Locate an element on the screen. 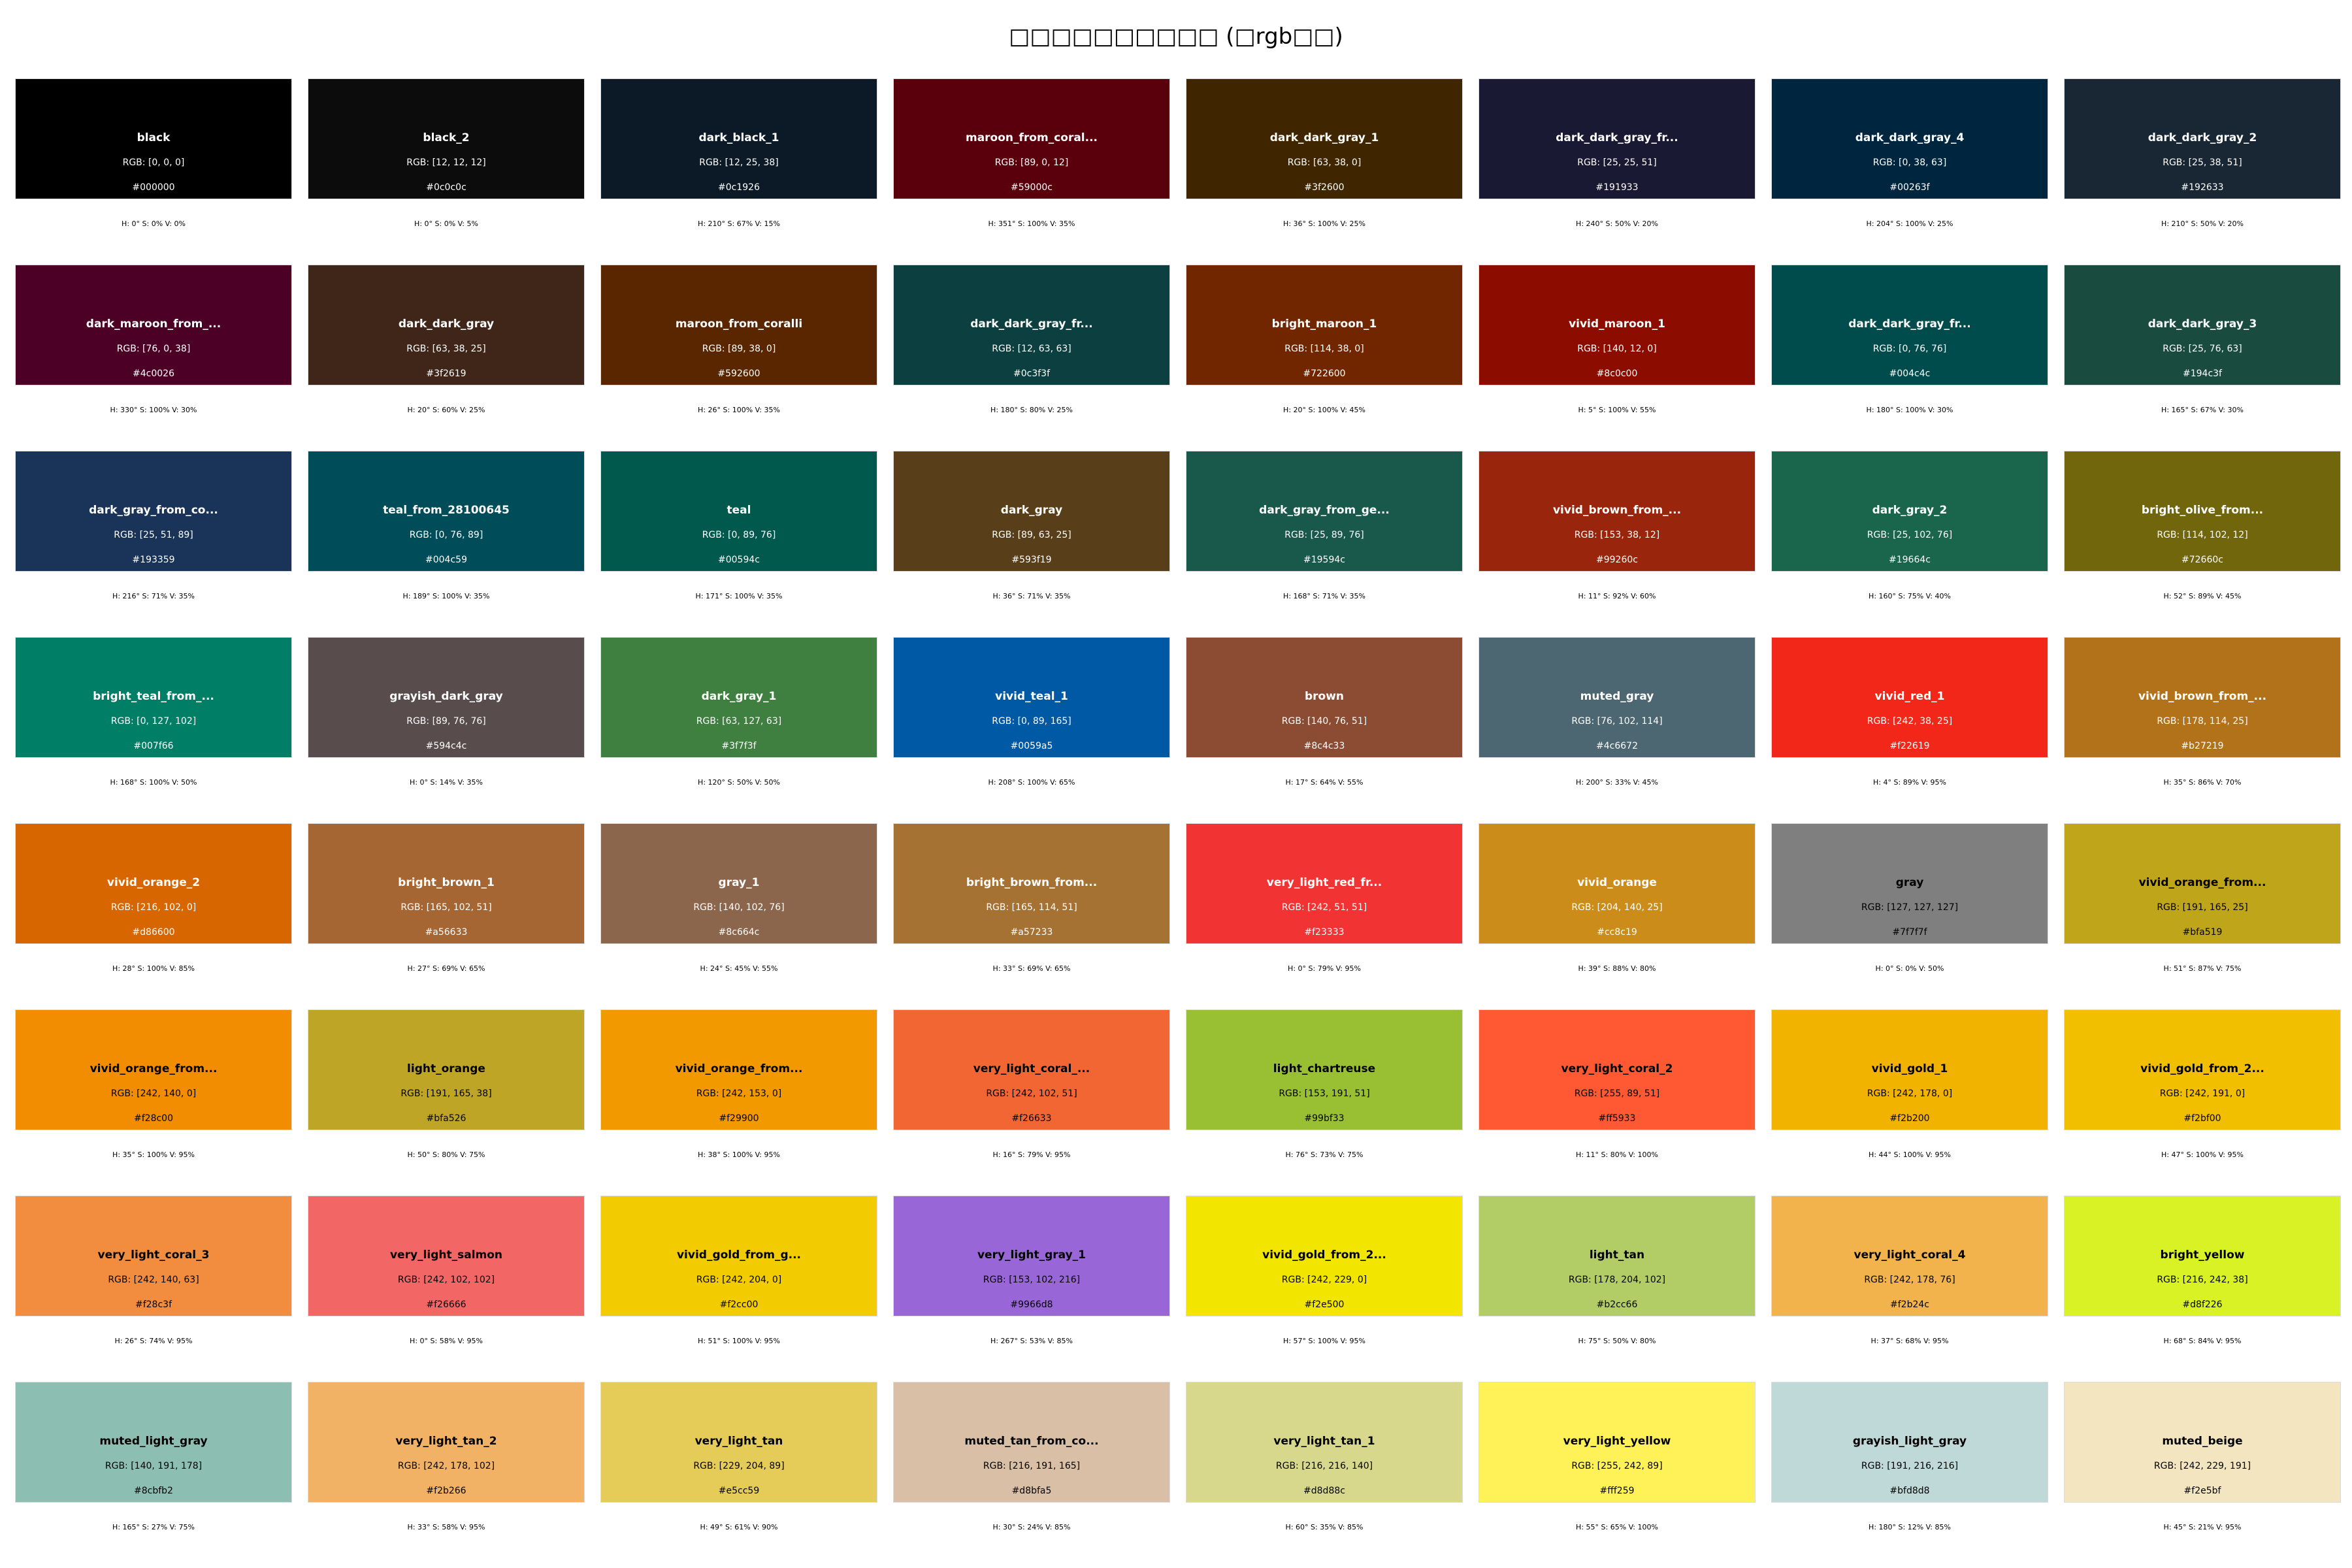 The width and height of the screenshot is (2352, 1568). color-name: black_2 is located at coordinates (446, 137).